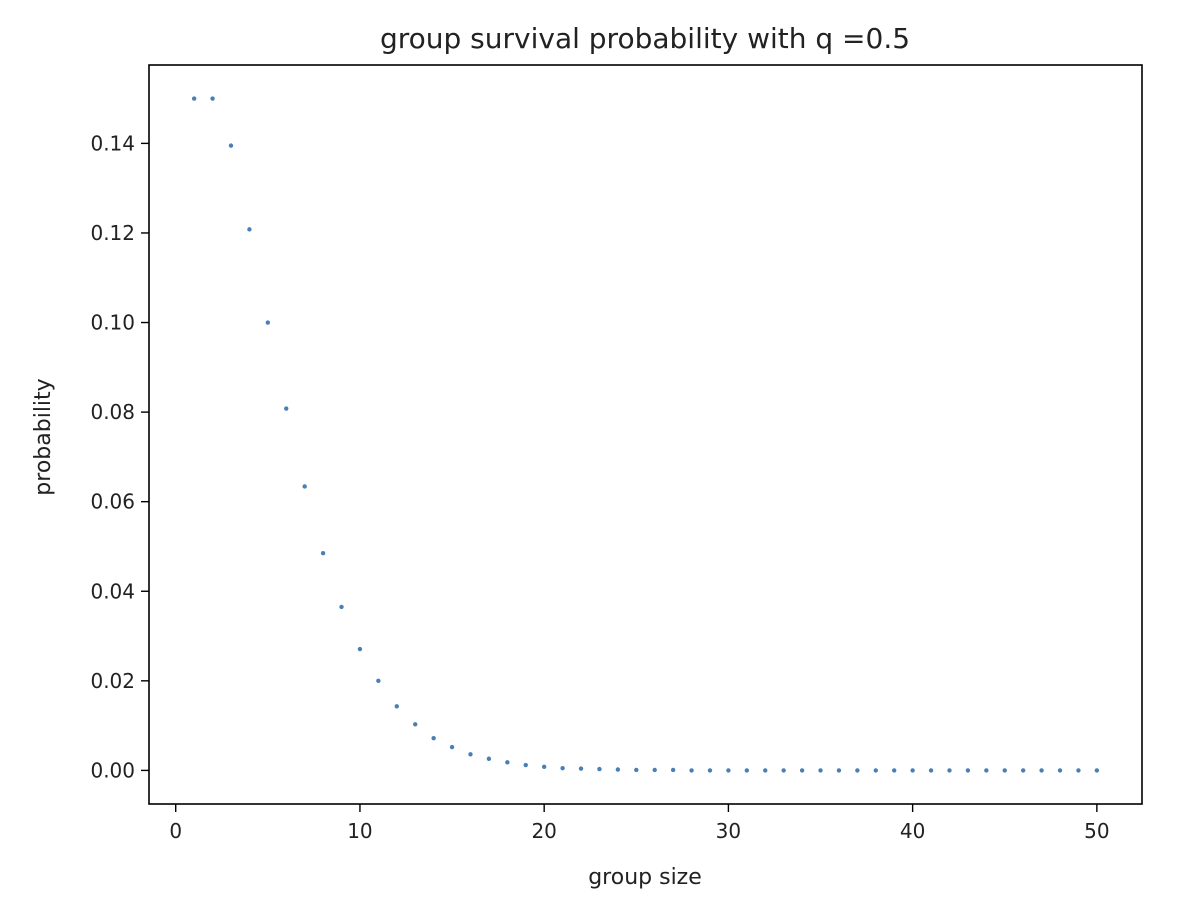 The width and height of the screenshot is (1194, 902). What do you see at coordinates (112, 681) in the screenshot?
I see `y-tick-label: 0.02` at bounding box center [112, 681].